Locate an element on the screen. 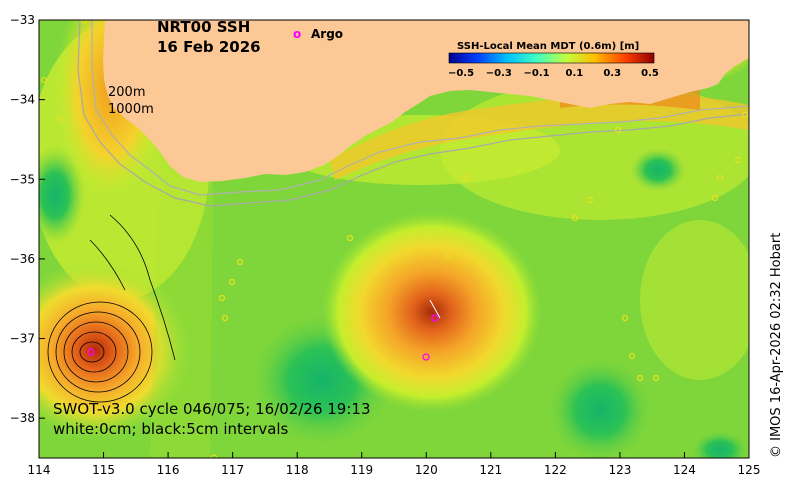 This screenshot has width=791, height=492. x-tick-label: 114 is located at coordinates (39, 470).